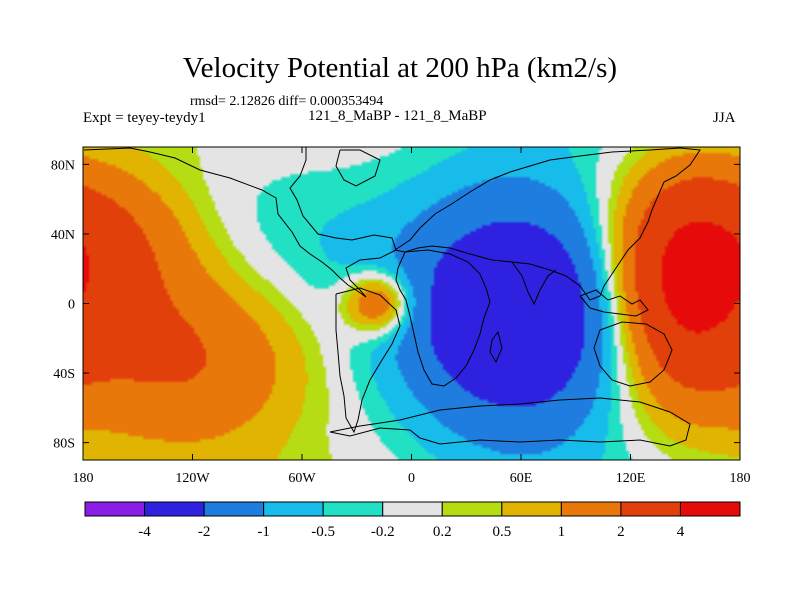 The height and width of the screenshot is (600, 800). Describe the element at coordinates (287, 101) in the screenshot. I see `stats-label: rmsd= 2.12826 diff= 0.000353494` at that location.